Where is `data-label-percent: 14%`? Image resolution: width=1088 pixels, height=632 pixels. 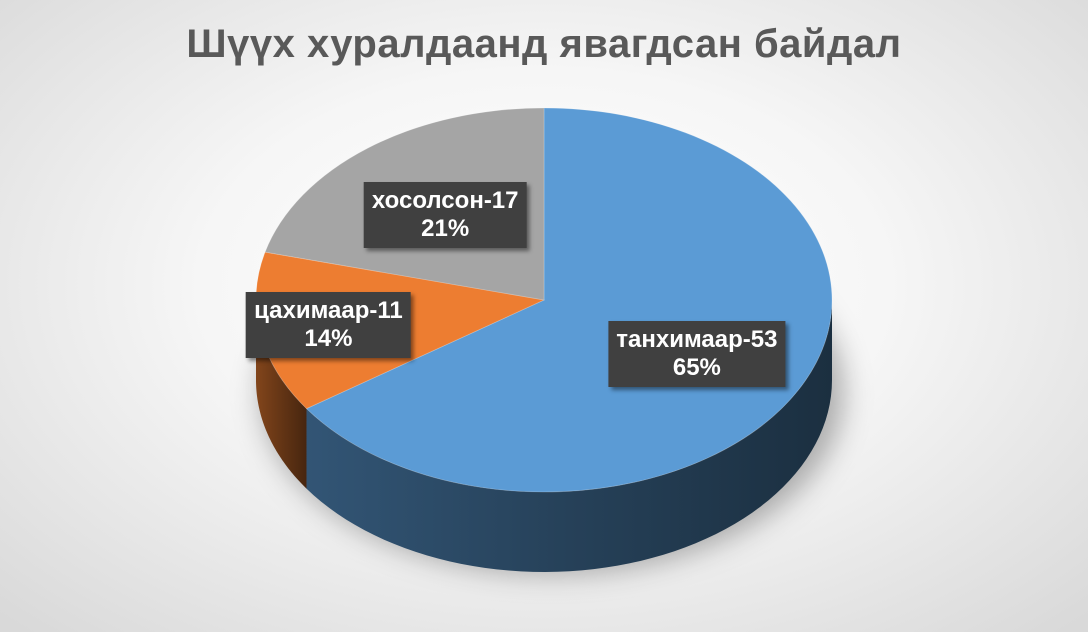 data-label-percent: 14% is located at coordinates (328, 339).